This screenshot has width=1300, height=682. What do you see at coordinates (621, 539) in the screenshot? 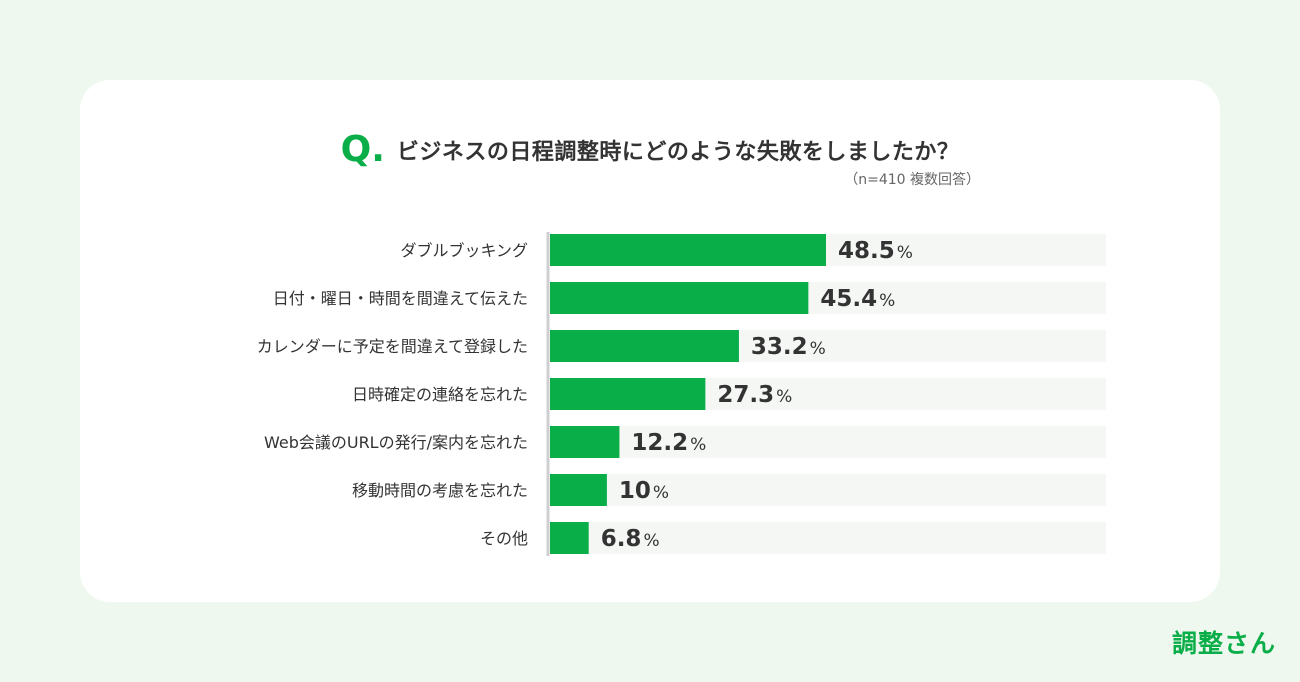
I see `data-label-value: 6.8` at bounding box center [621, 539].